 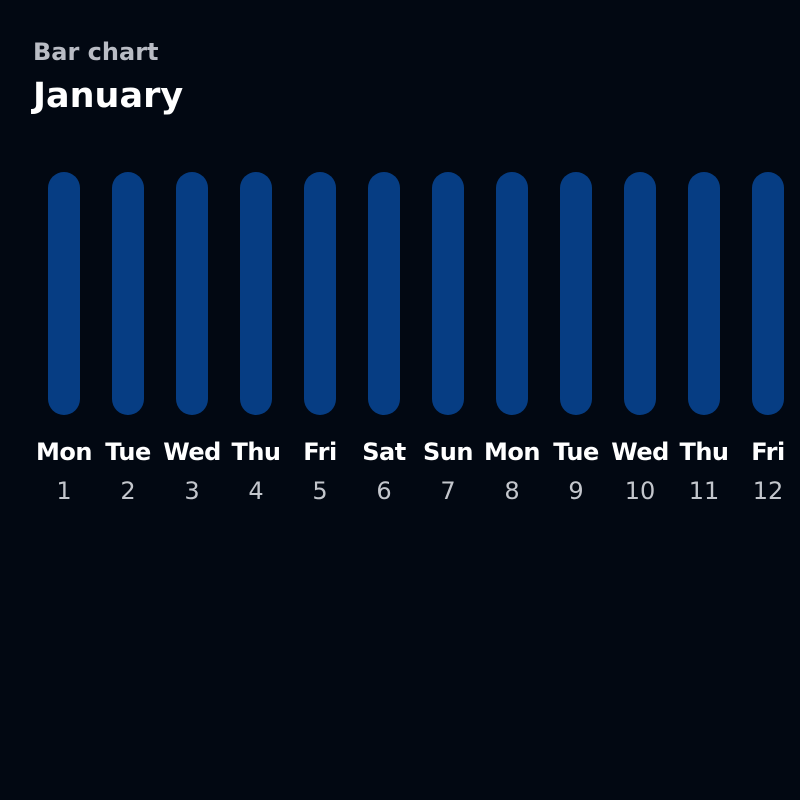 What do you see at coordinates (96, 52) in the screenshot?
I see `chart-subtitle: Bar chart` at bounding box center [96, 52].